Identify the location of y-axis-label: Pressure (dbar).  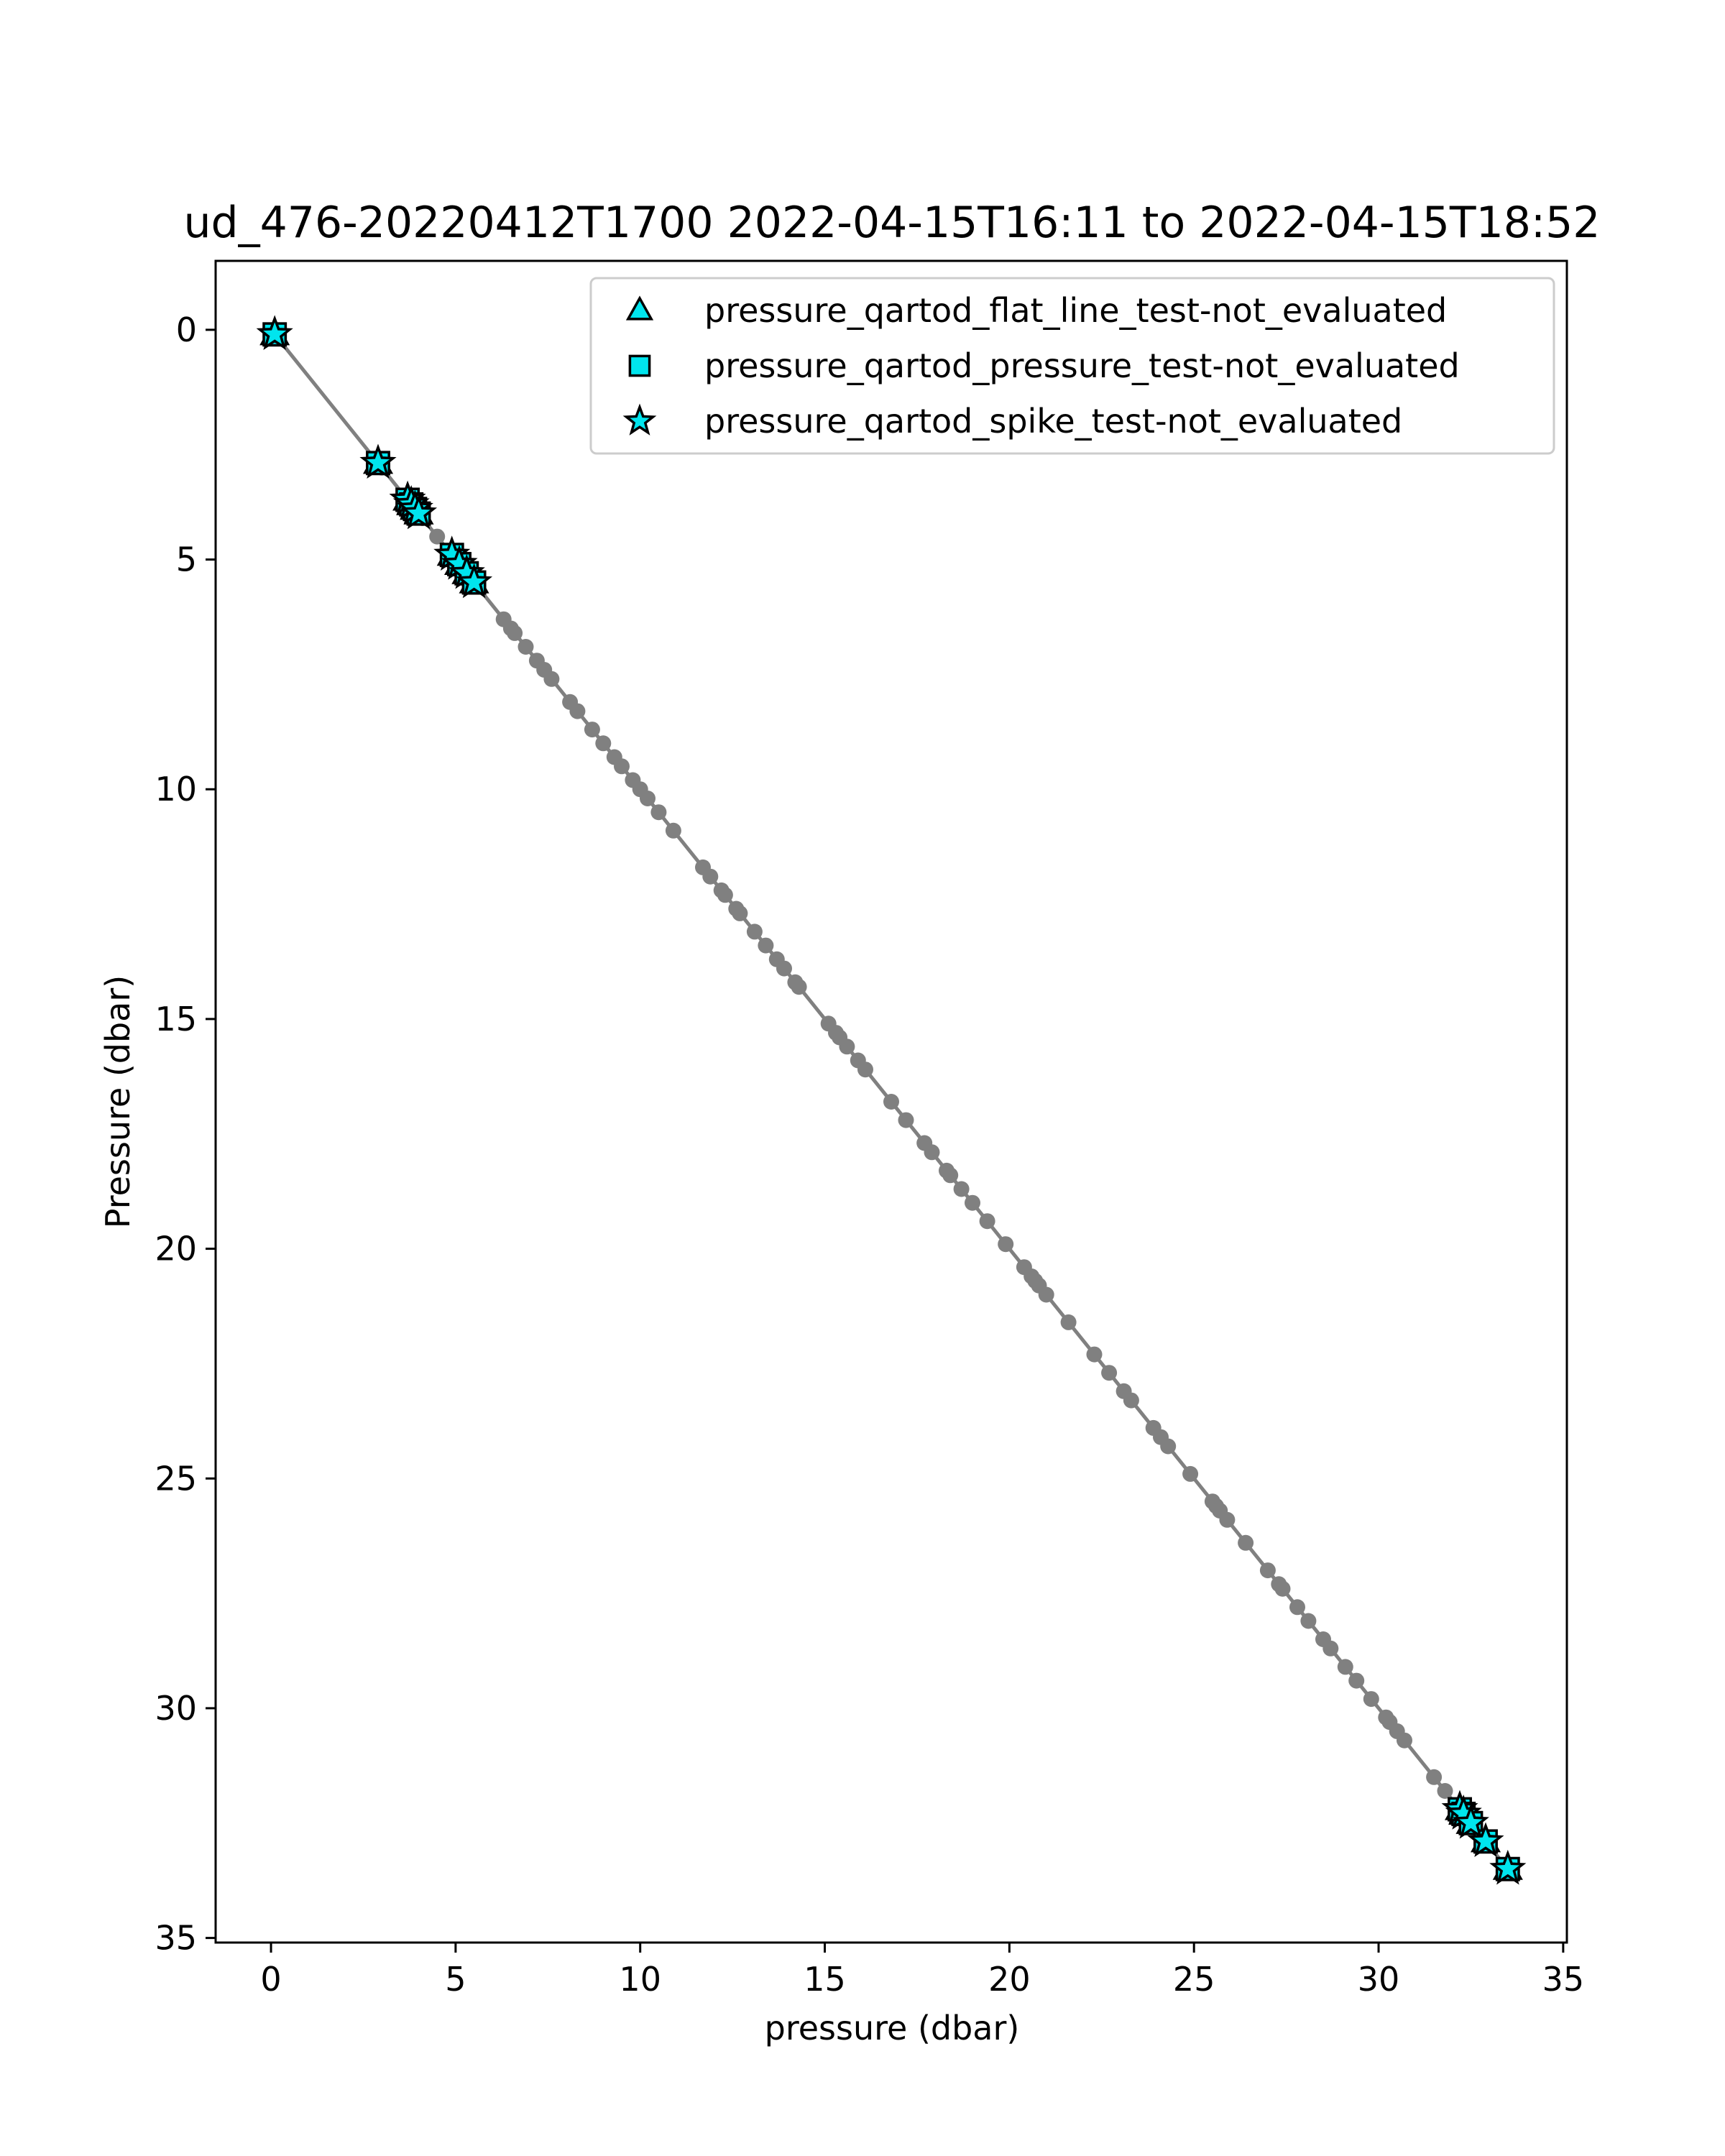
(117, 1101).